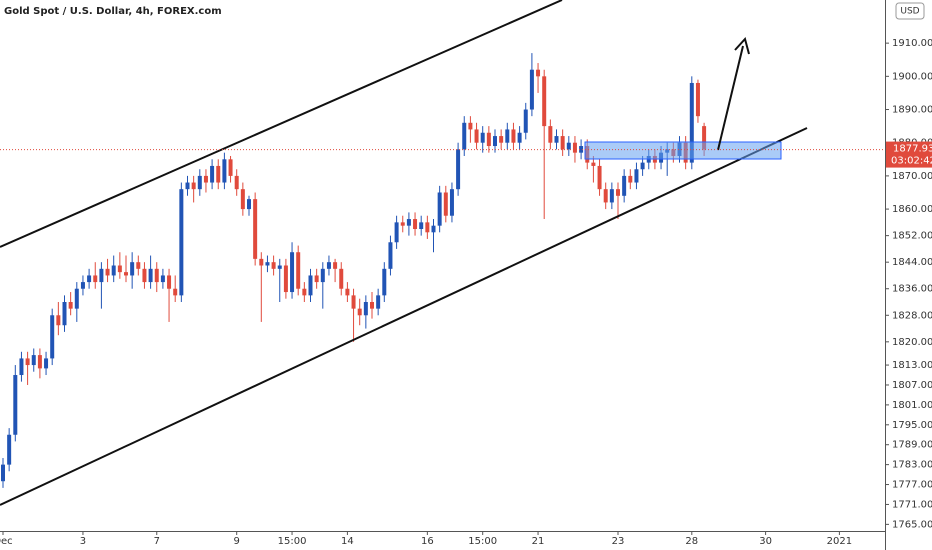  Describe the element at coordinates (237, 541) in the screenshot. I see `x-tick-label: 9` at that location.